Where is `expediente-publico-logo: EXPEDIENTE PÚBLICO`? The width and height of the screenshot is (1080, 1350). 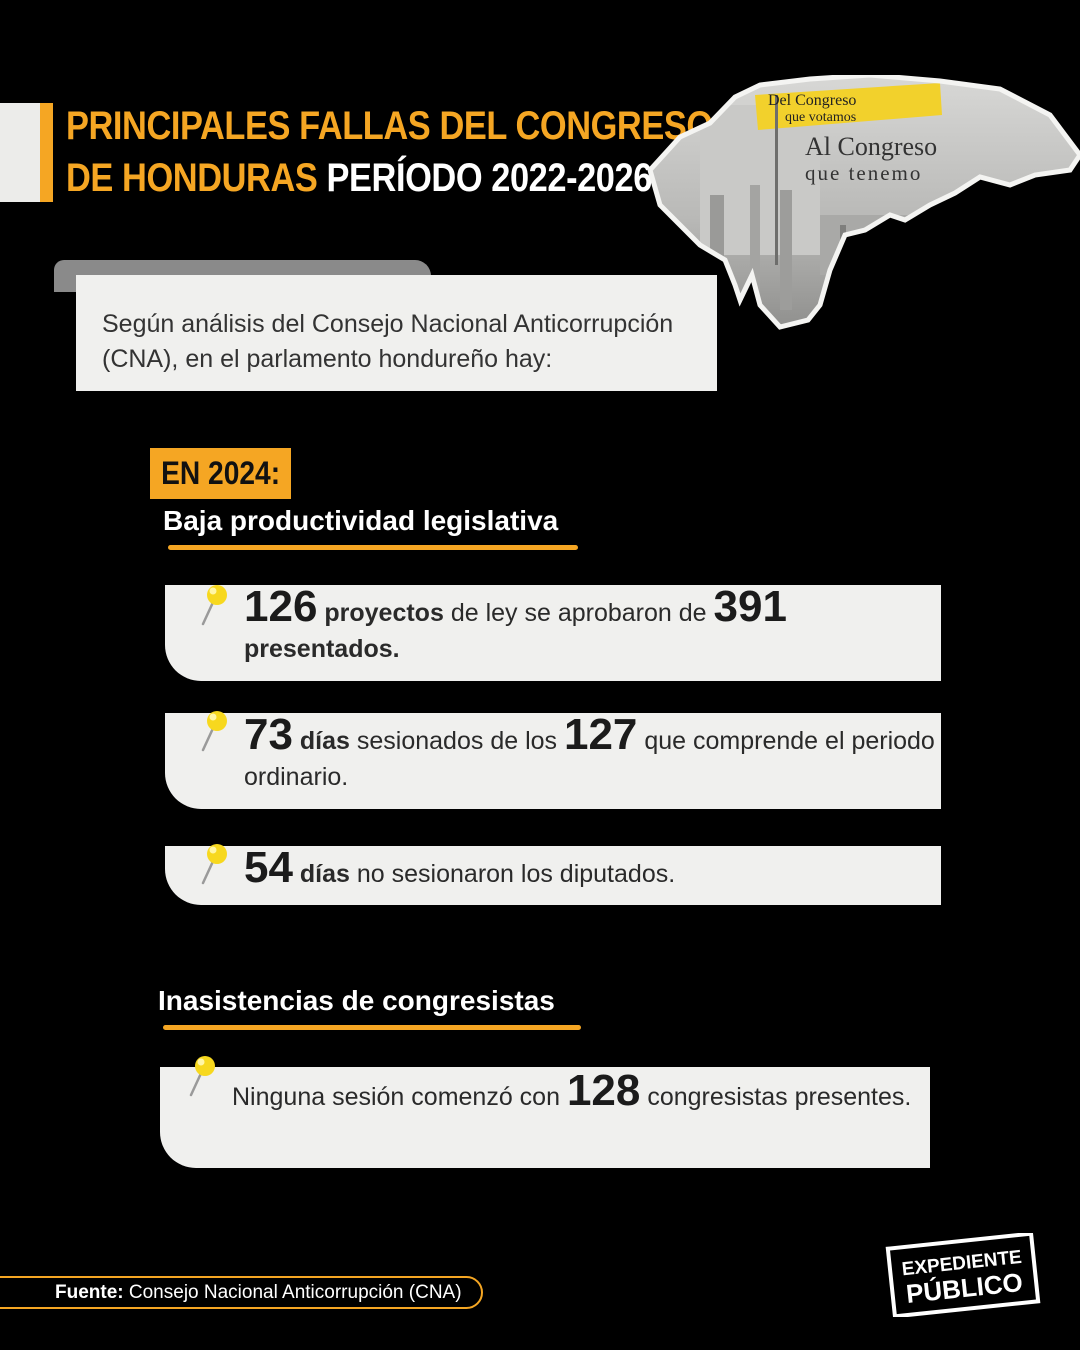 expediente-publico-logo: EXPEDIENTE PÚBLICO is located at coordinates (963, 1275).